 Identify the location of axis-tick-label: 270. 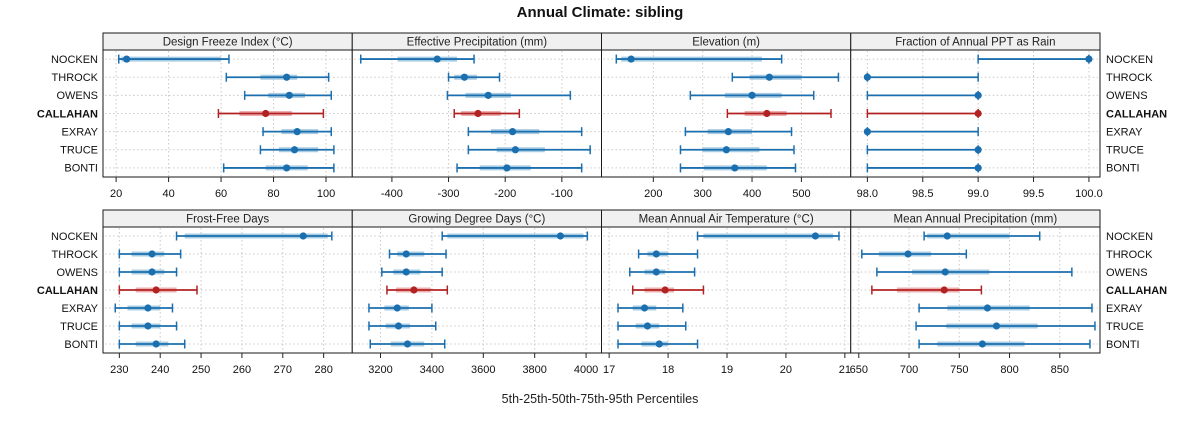
(283, 370).